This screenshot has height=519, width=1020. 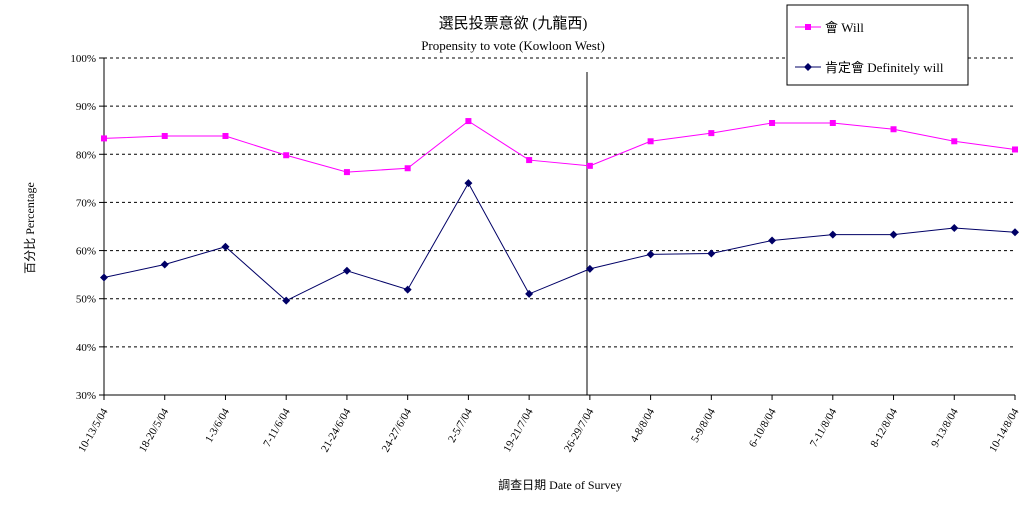 What do you see at coordinates (560, 485) in the screenshot?
I see `x-axis-label: 調查日期 Date of Survey` at bounding box center [560, 485].